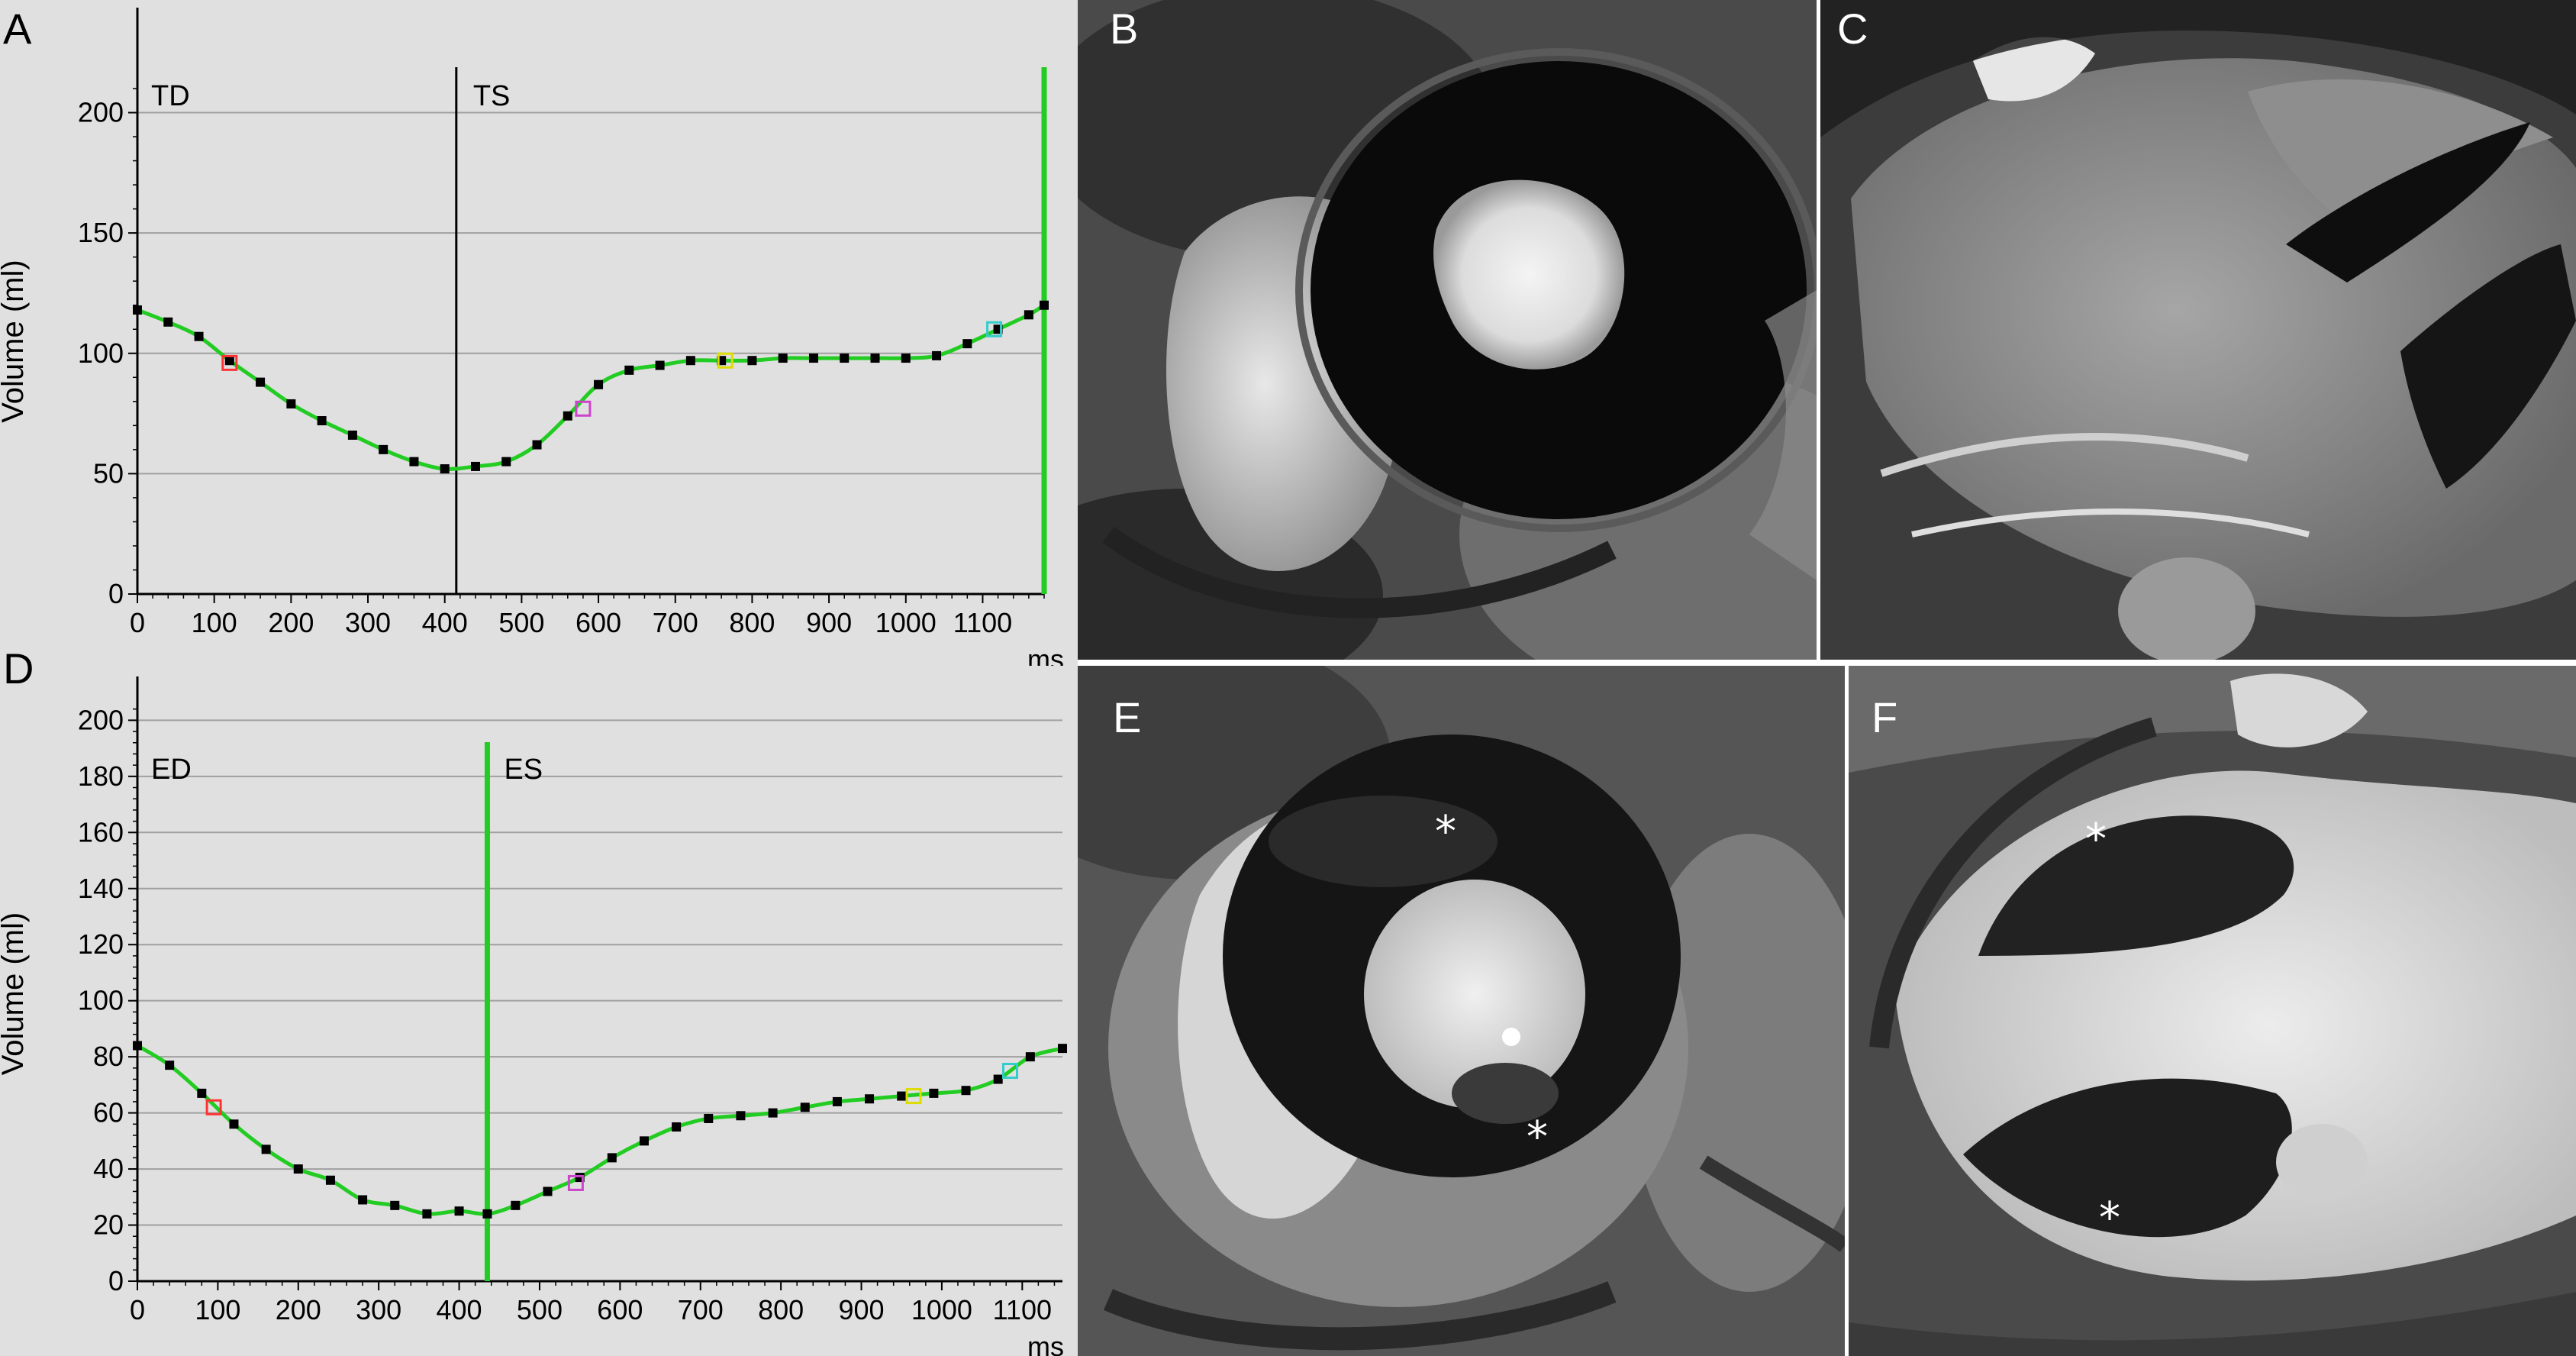 This screenshot has width=2576, height=1356. What do you see at coordinates (524, 770) in the screenshot?
I see `phase-annotation: ES` at bounding box center [524, 770].